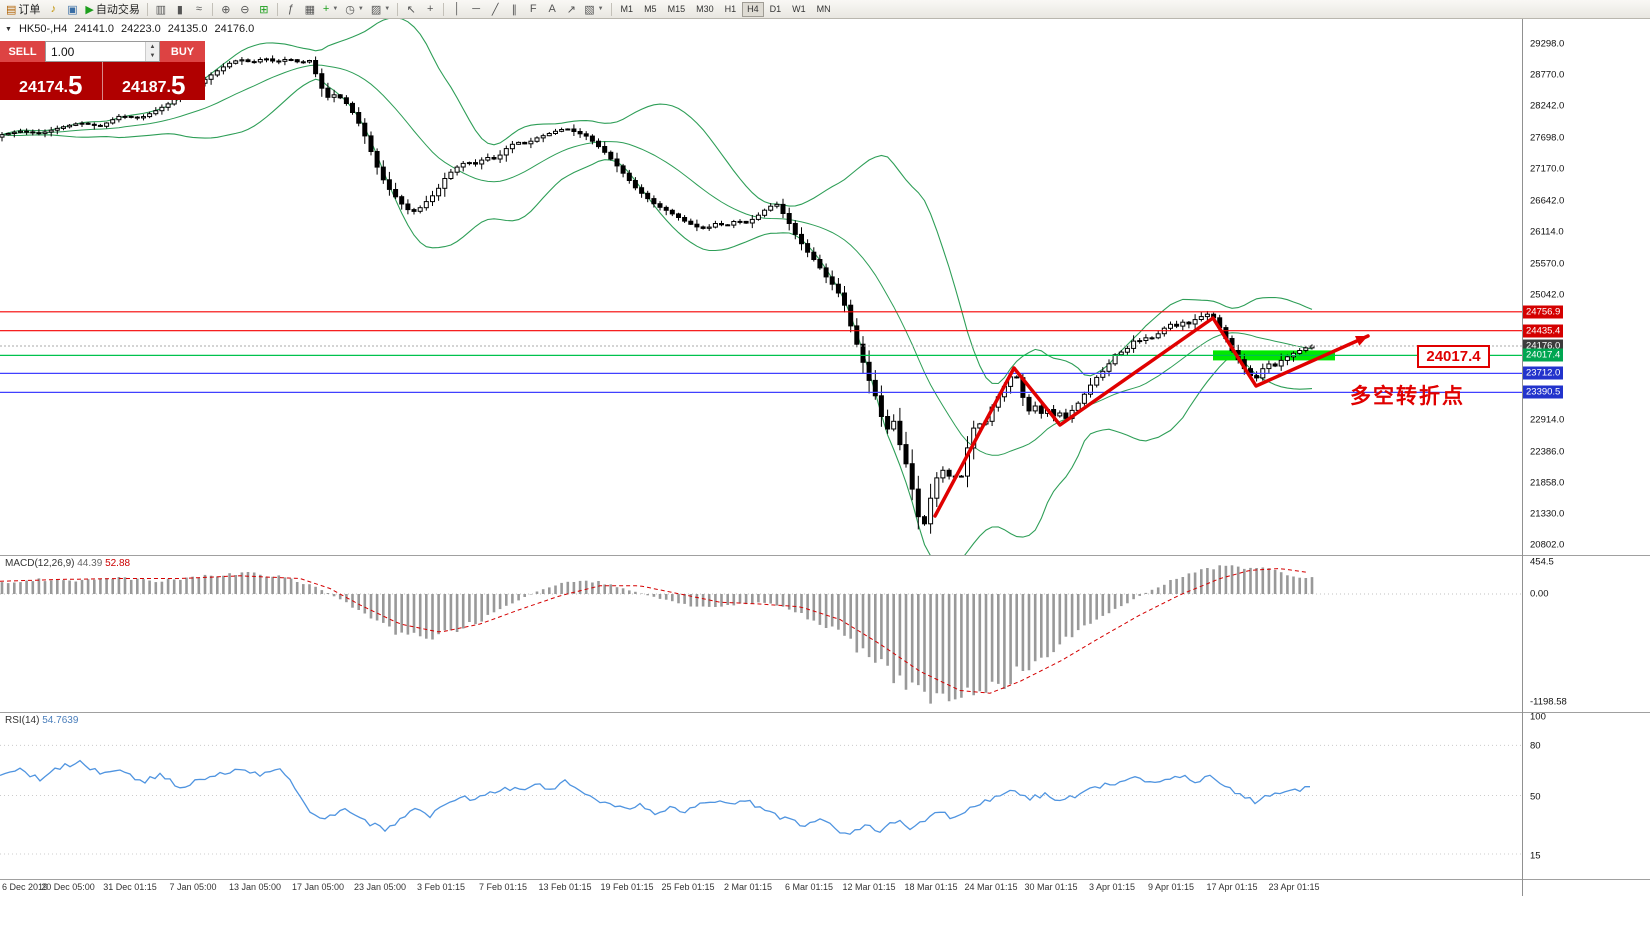 The height and width of the screenshot is (944, 1650). Describe the element at coordinates (60, 720) in the screenshot. I see `rsi-value: 54.7639` at that location.